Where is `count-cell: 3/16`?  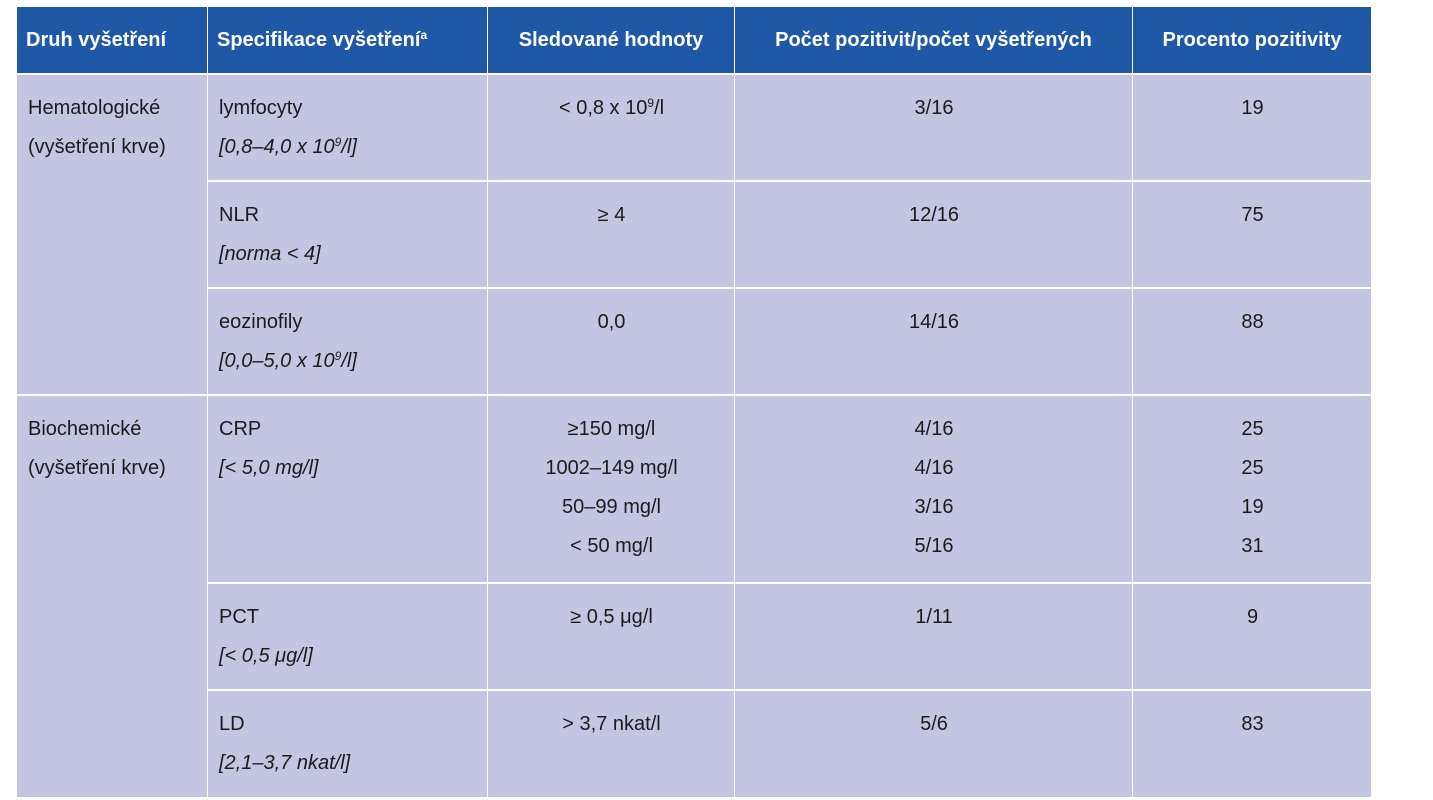
count-cell: 3/16 is located at coordinates (933, 127).